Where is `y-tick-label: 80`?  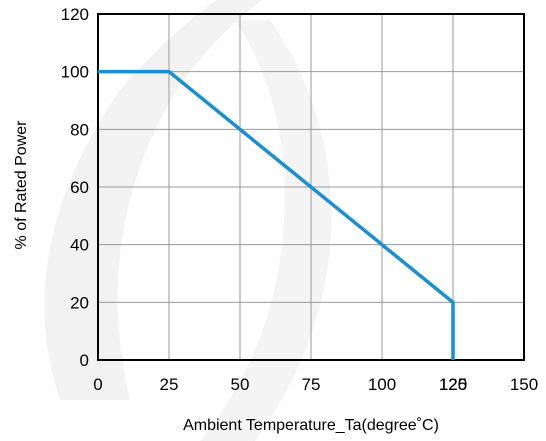
y-tick-label: 80 is located at coordinates (79, 129).